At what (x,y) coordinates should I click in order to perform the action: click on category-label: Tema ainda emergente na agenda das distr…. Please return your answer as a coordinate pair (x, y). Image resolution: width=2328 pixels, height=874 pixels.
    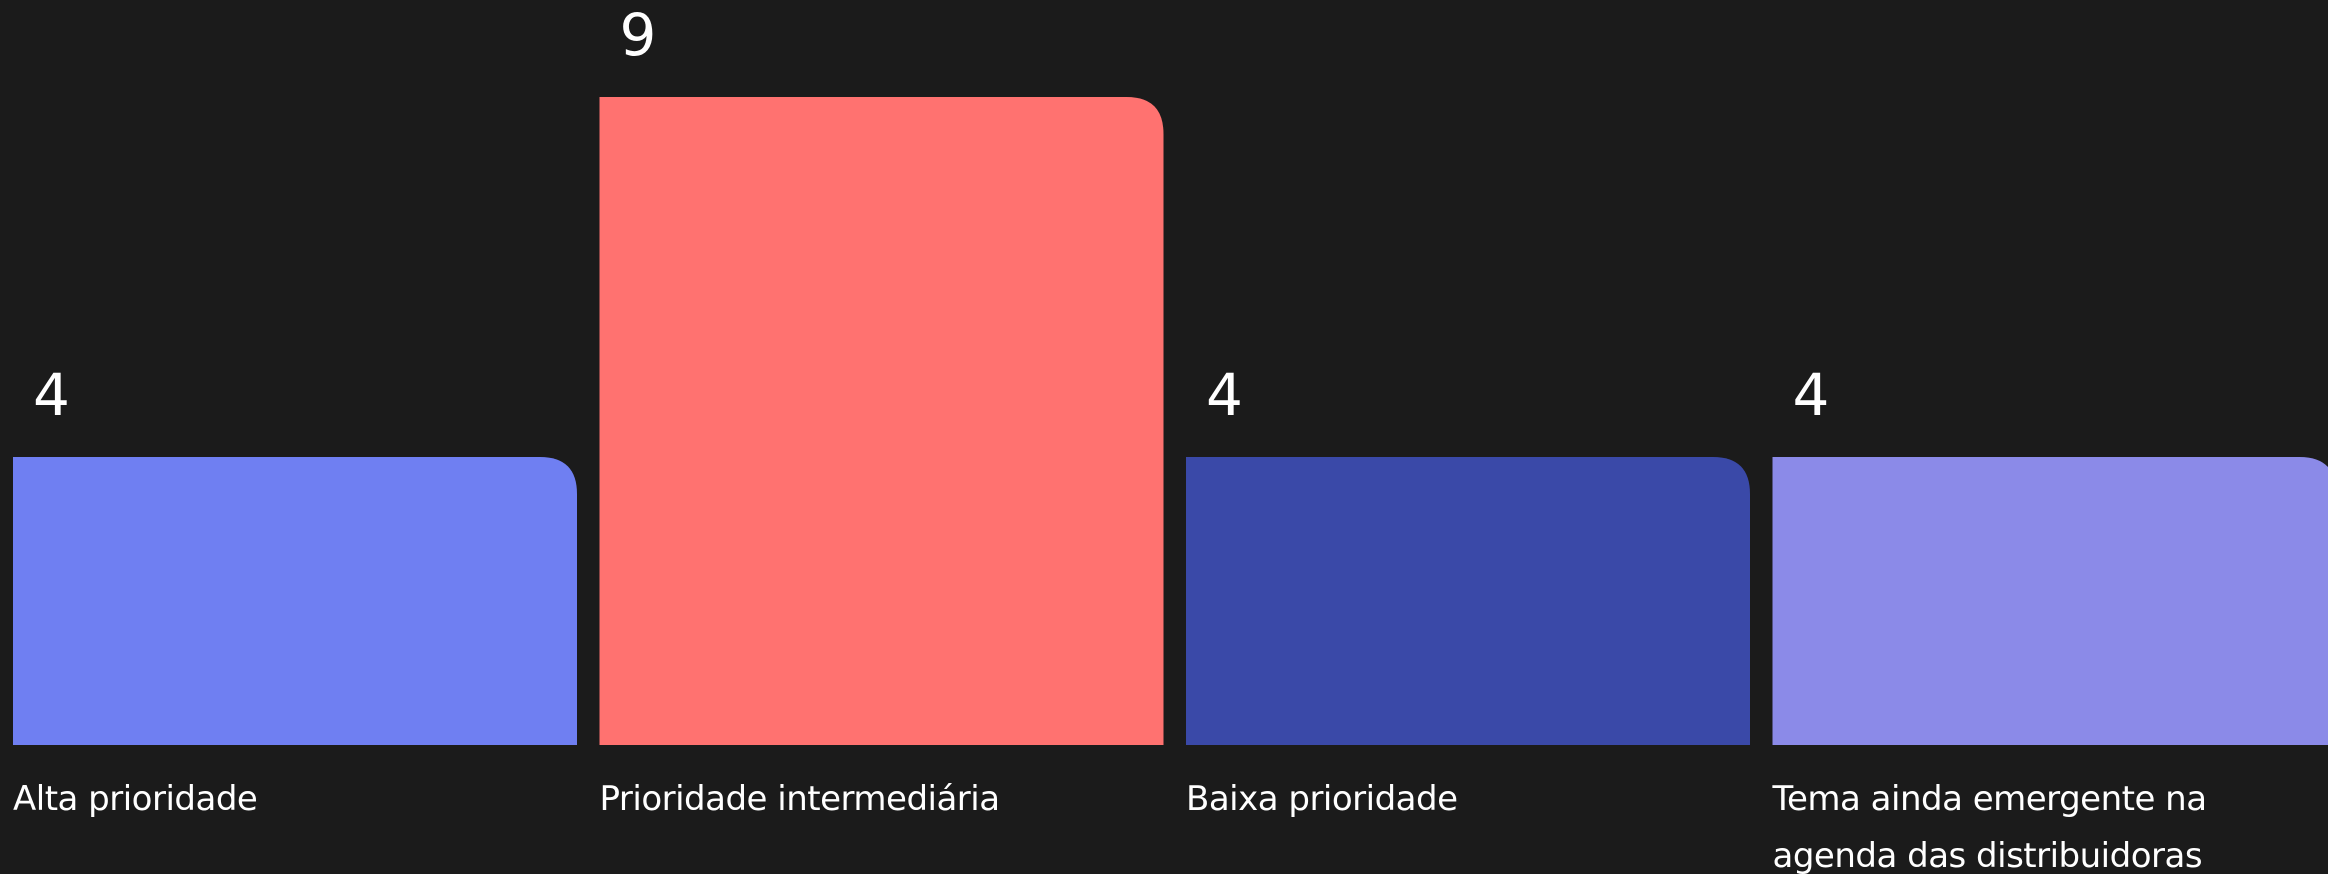
    Looking at the image, I should click on (1990, 826).